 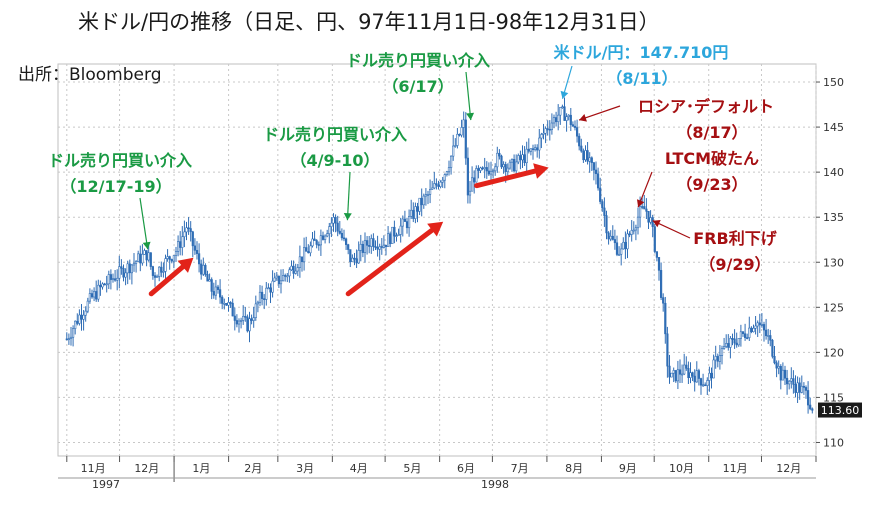 What do you see at coordinates (734, 264) in the screenshot?
I see `annotation-frb-cut-date: （9/29）` at bounding box center [734, 264].